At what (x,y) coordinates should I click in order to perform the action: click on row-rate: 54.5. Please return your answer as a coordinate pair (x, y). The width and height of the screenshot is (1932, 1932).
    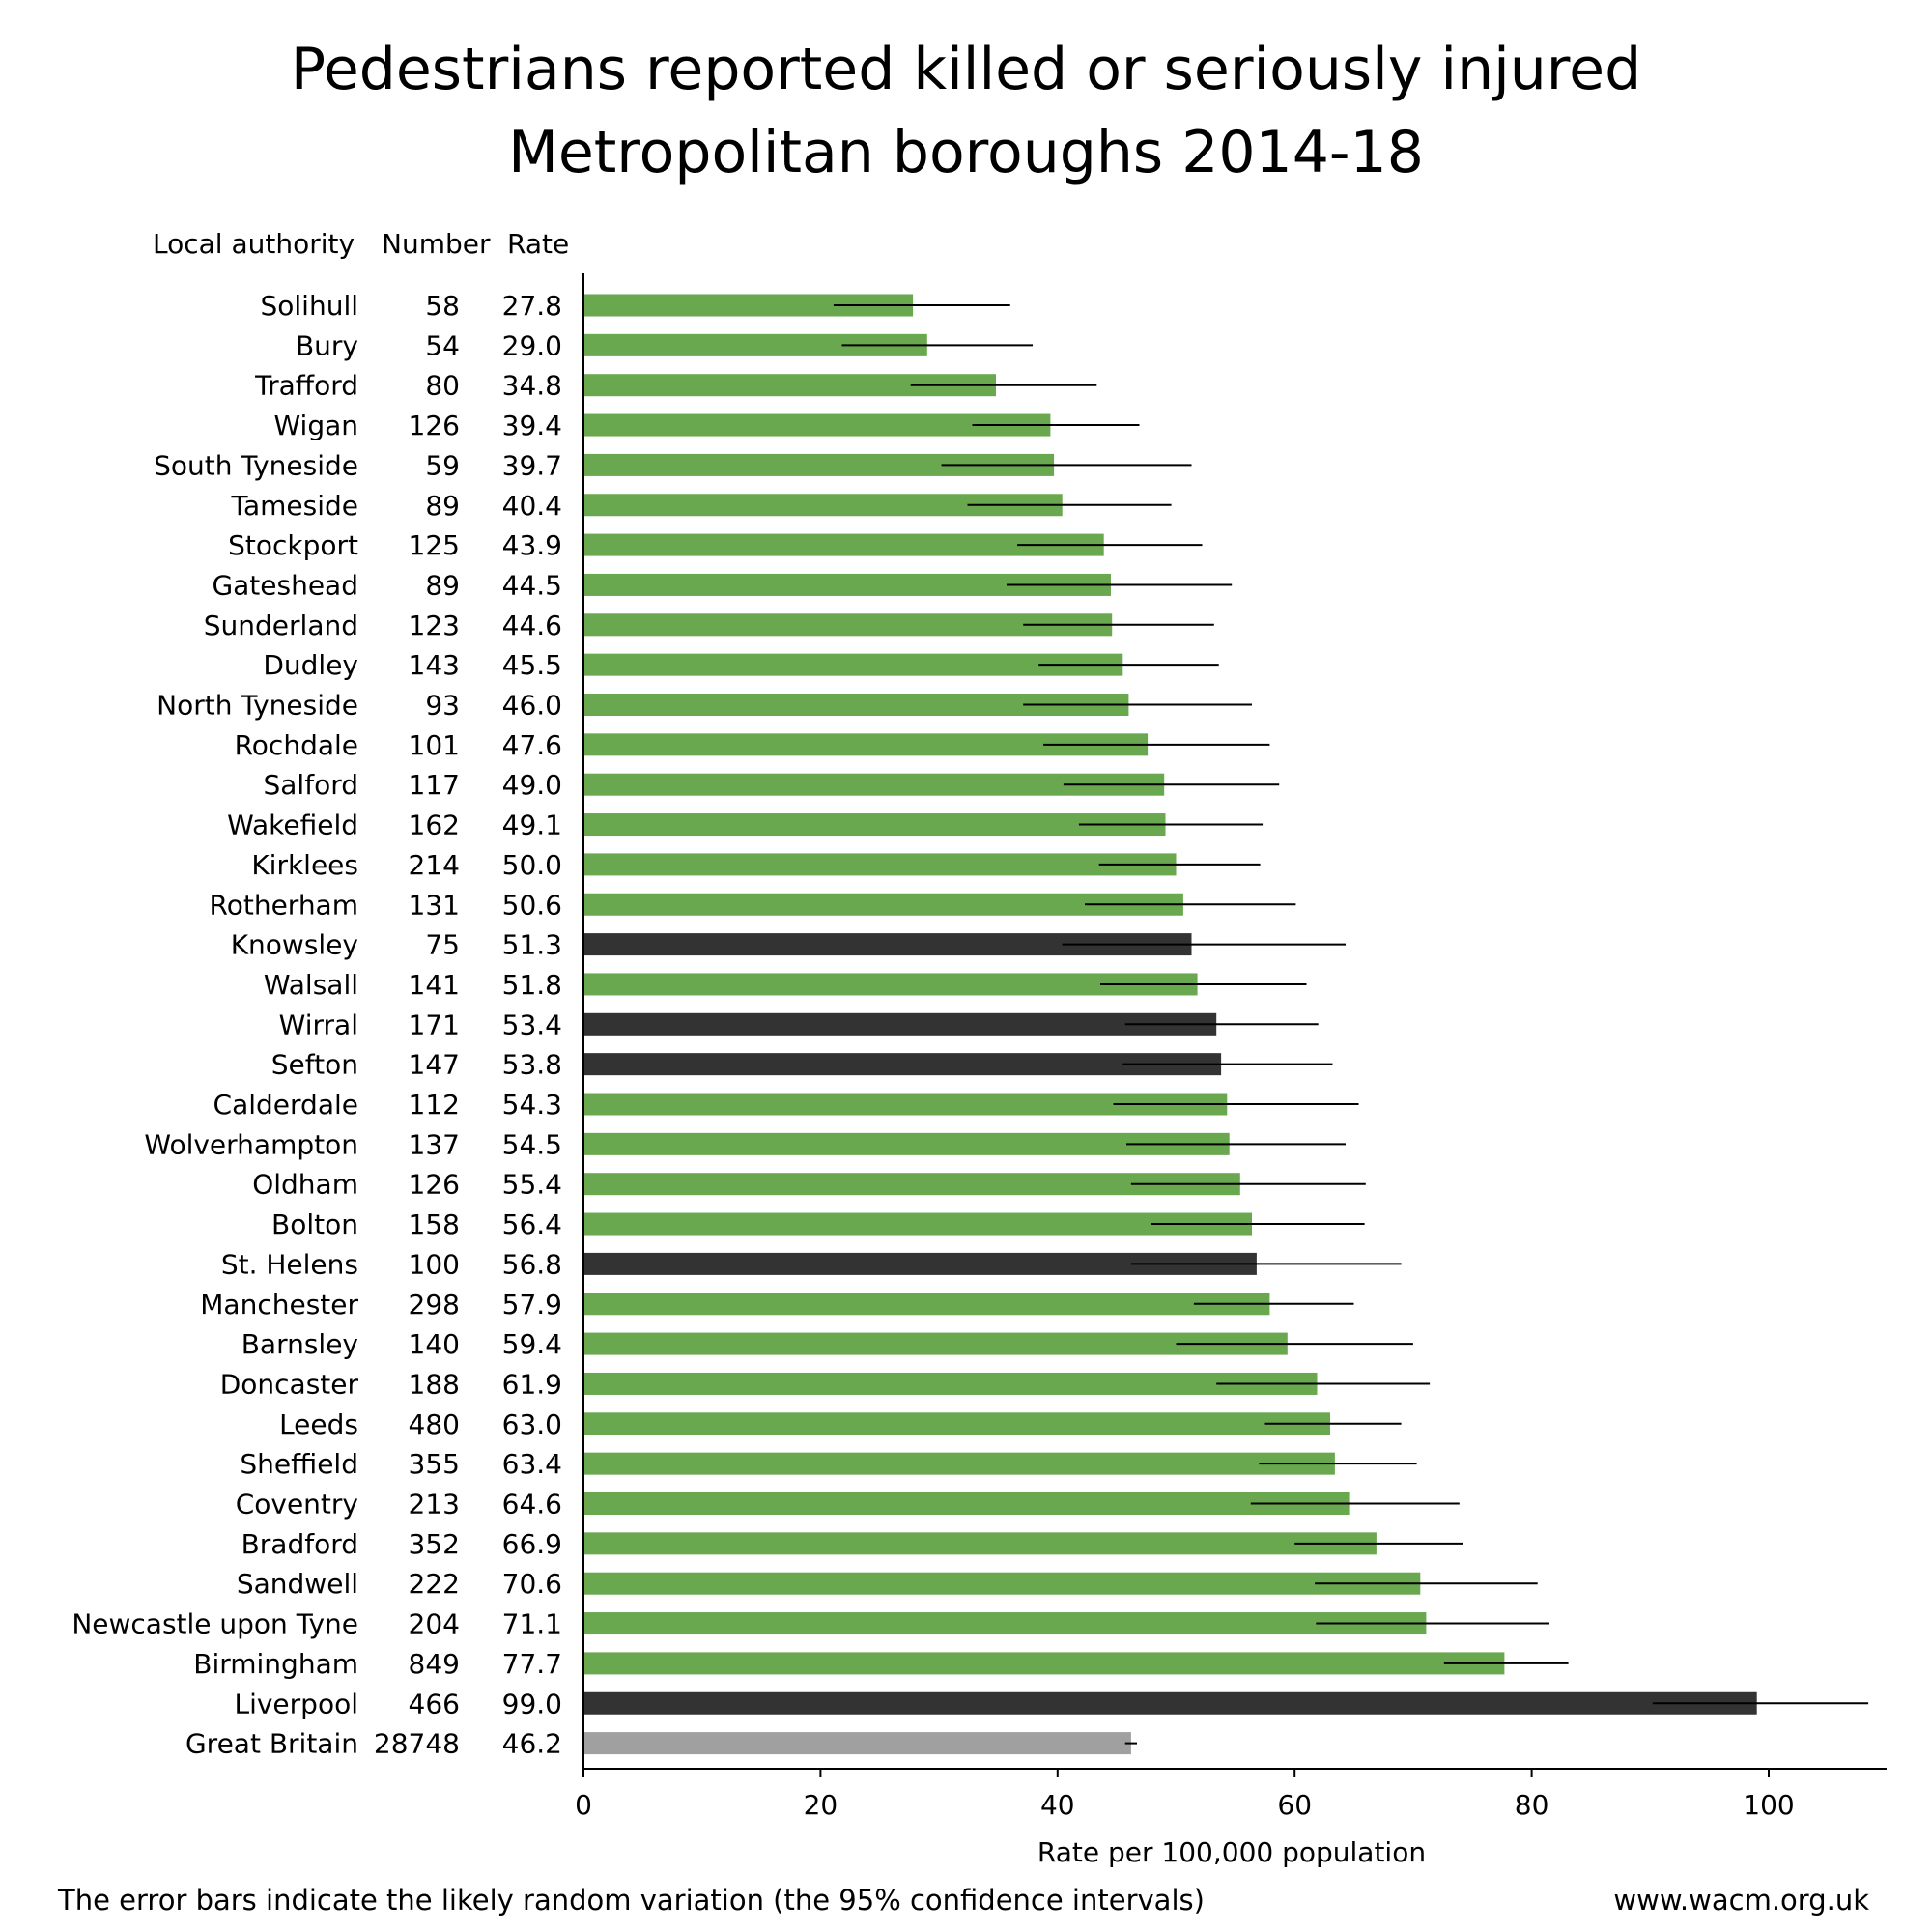
    Looking at the image, I should click on (532, 1144).